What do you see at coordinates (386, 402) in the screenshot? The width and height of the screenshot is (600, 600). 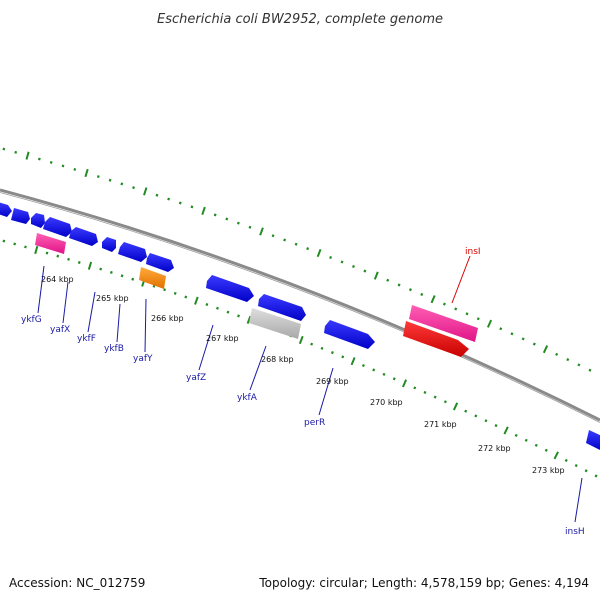 I see `kbp-label: 270 kbp` at bounding box center [386, 402].